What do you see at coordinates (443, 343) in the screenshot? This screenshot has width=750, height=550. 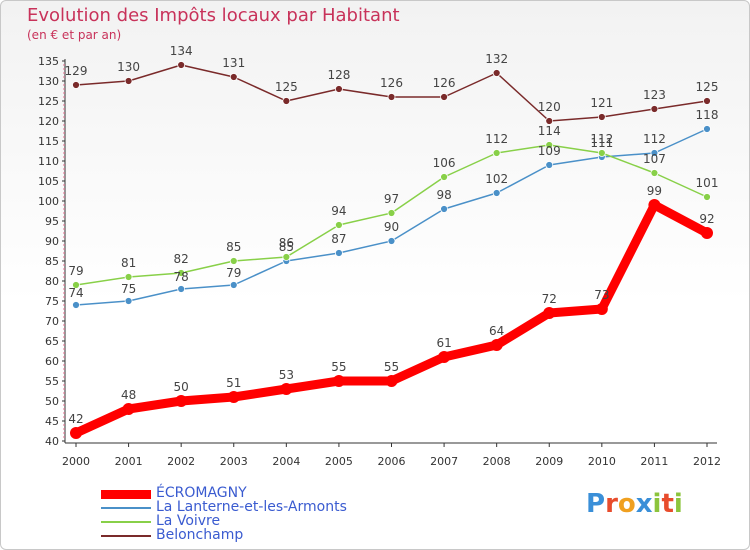 I see `data-label: 61` at bounding box center [443, 343].